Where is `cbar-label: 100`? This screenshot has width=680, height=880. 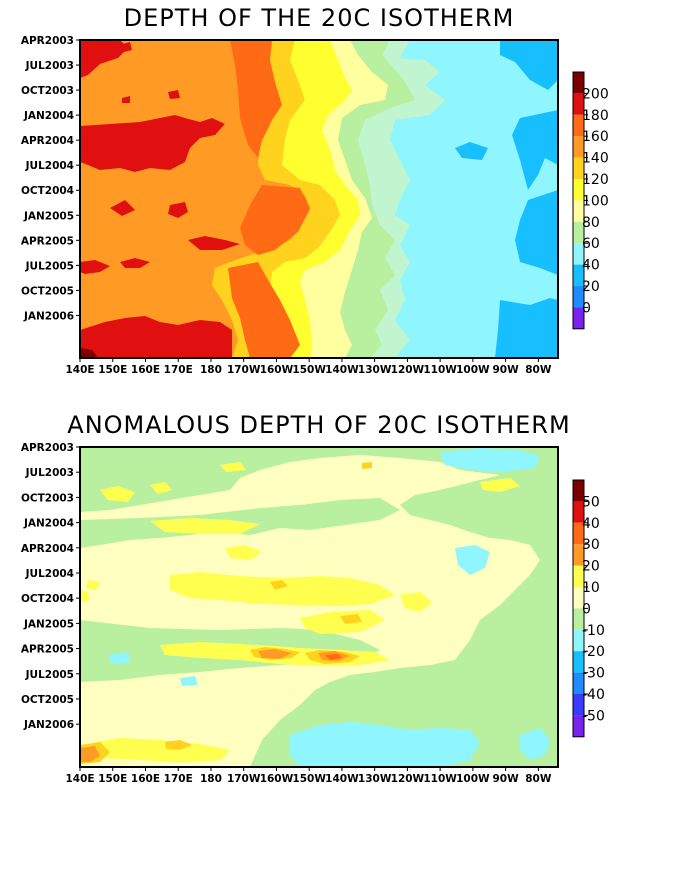
cbar-label: 100 is located at coordinates (595, 201).